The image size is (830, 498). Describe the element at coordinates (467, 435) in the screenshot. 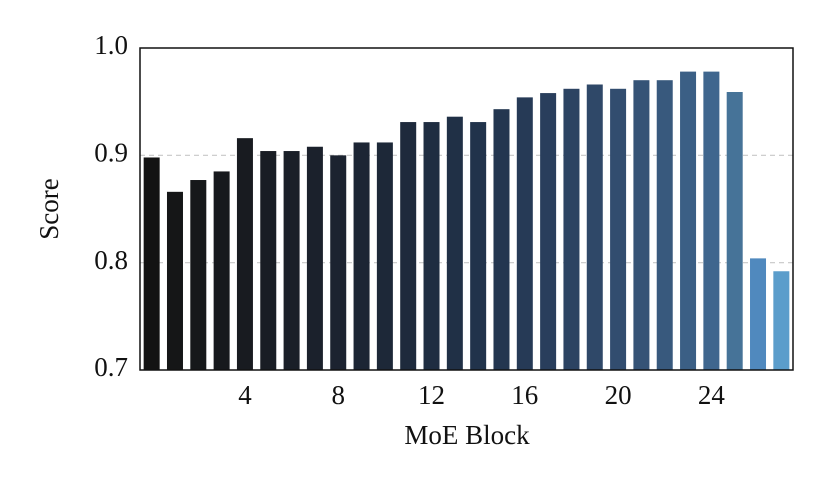

I see `x-axis-title: MoE Block` at that location.